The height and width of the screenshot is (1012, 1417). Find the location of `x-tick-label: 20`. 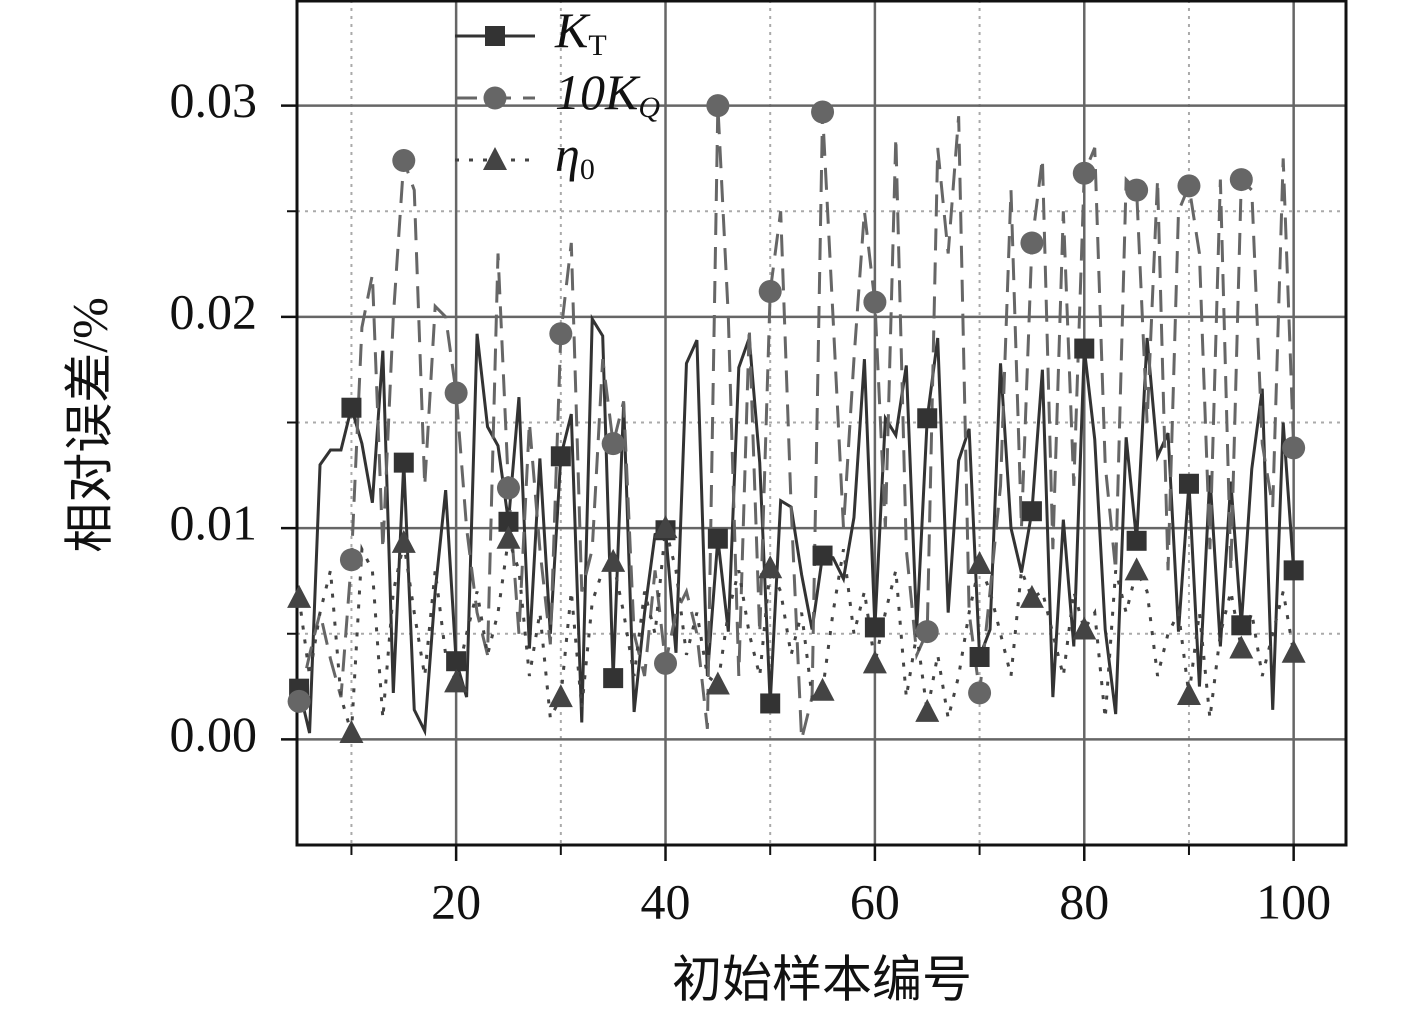

x-tick-label: 20 is located at coordinates (456, 901).